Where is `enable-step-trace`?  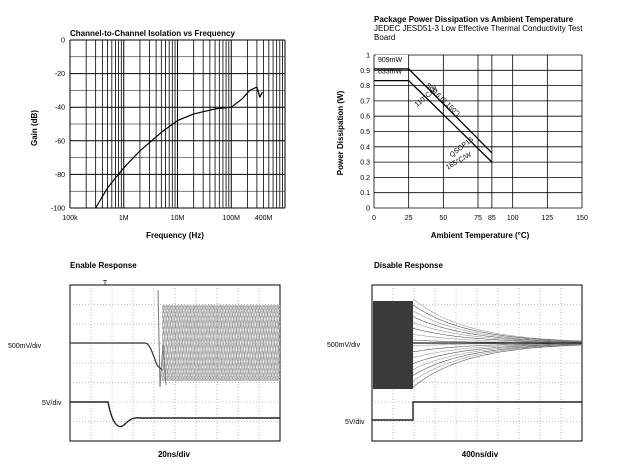
enable-step-trace is located at coordinates (175, 414).